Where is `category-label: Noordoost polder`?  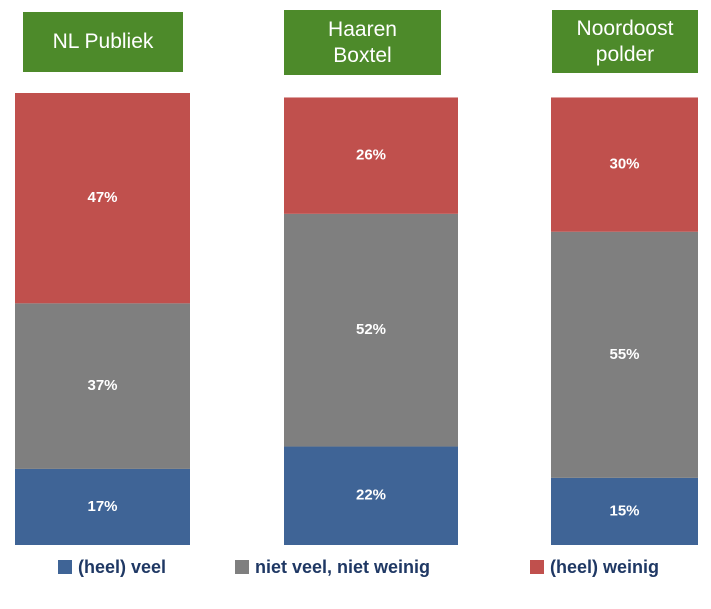
category-label: Noordoost polder is located at coordinates (625, 41).